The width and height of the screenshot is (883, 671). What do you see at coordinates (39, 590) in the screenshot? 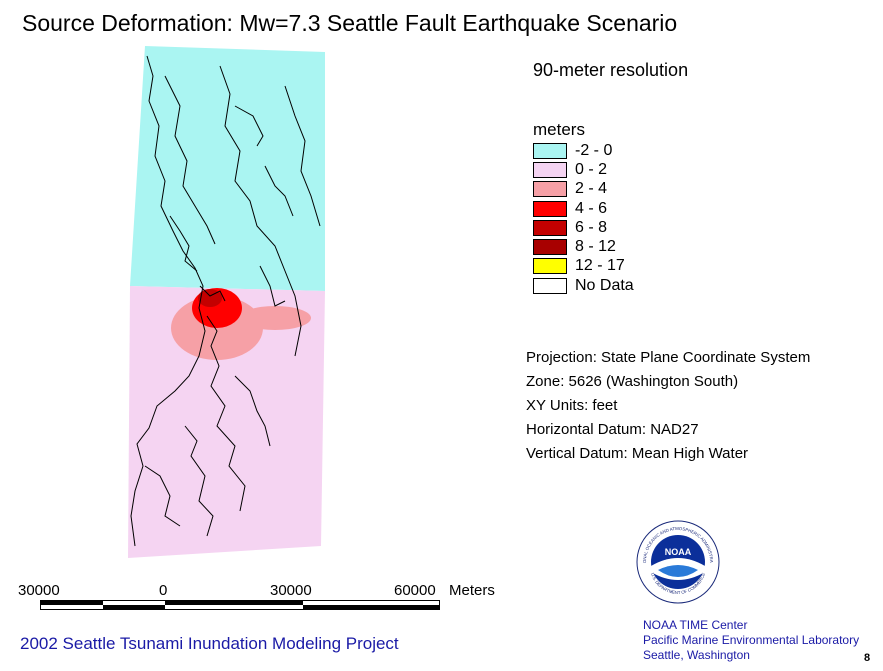
I see `scale-label-neg30000: 30000` at bounding box center [39, 590].